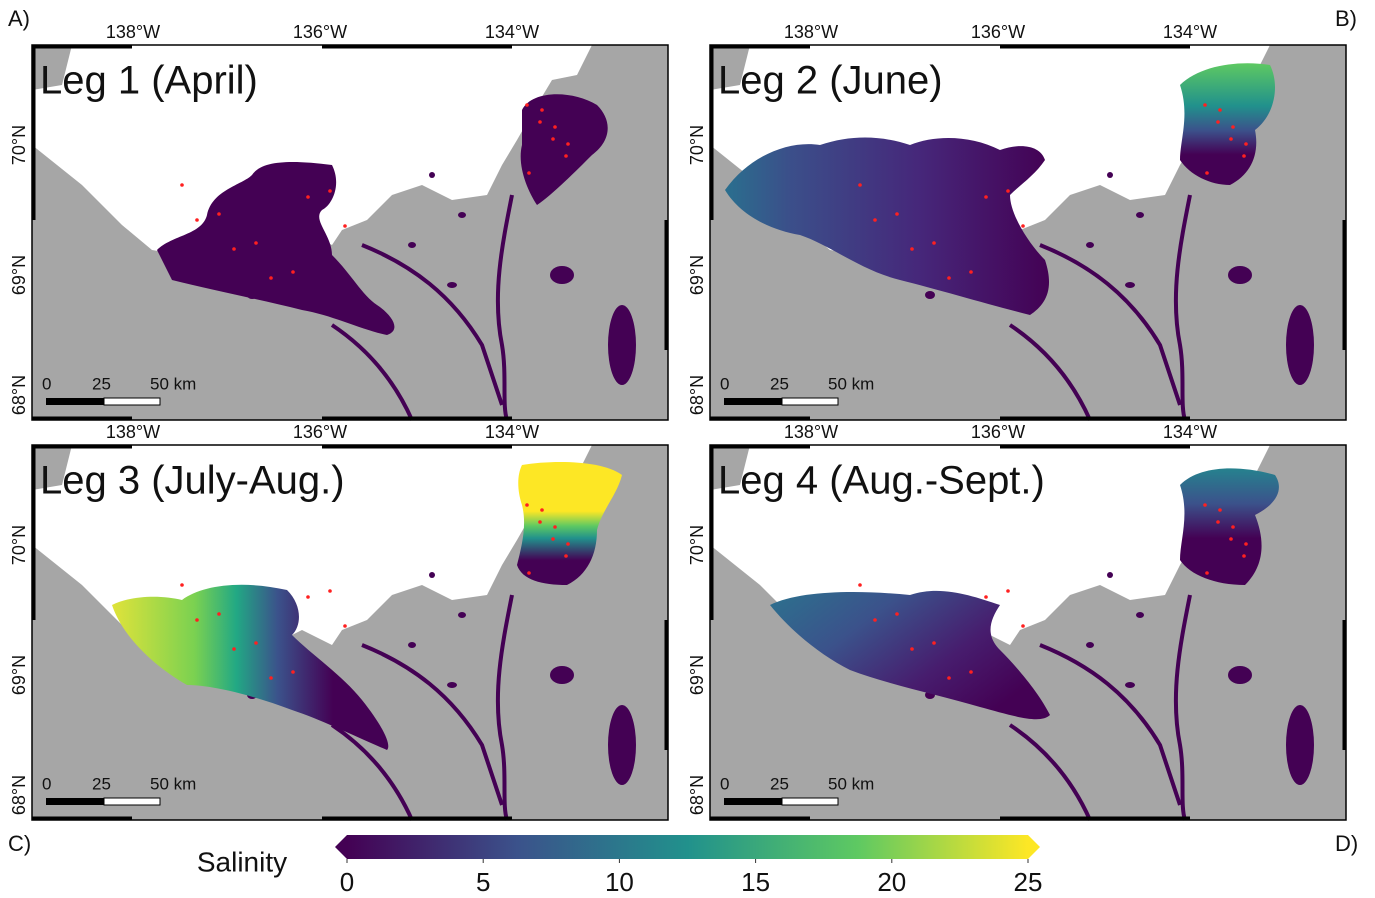 This screenshot has height=898, width=1375. Describe the element at coordinates (891, 882) in the screenshot. I see `colorbar-tick-label: 20` at that location.